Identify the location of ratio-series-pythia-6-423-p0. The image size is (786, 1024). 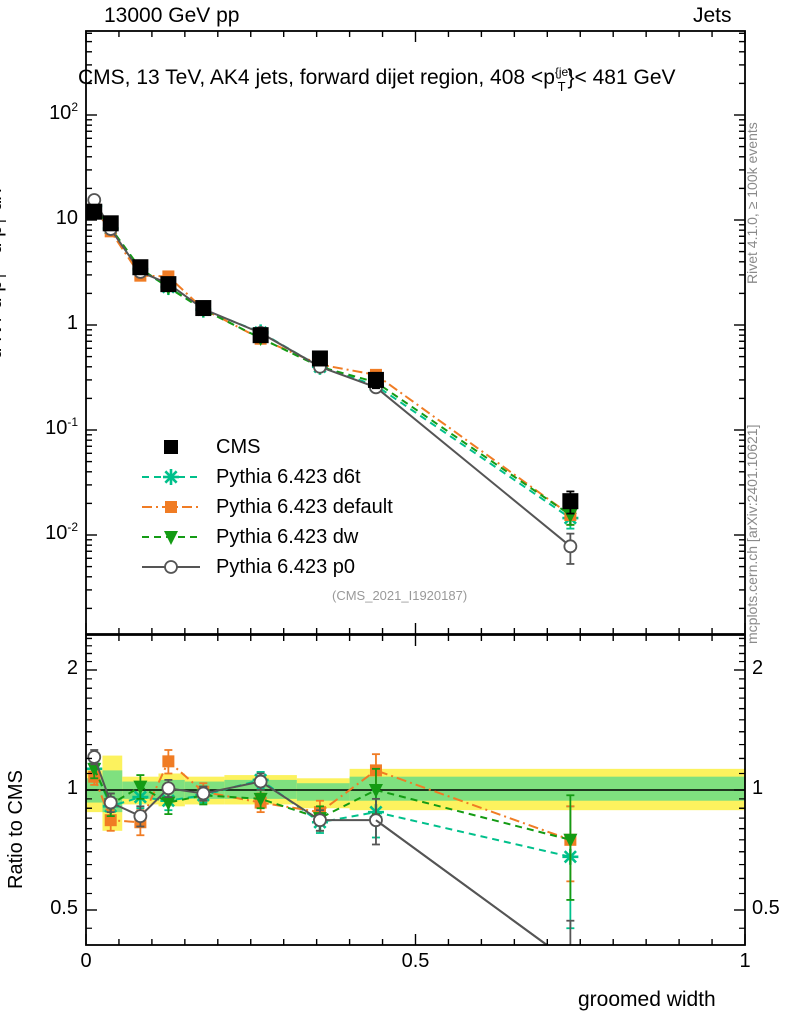
(331, 847).